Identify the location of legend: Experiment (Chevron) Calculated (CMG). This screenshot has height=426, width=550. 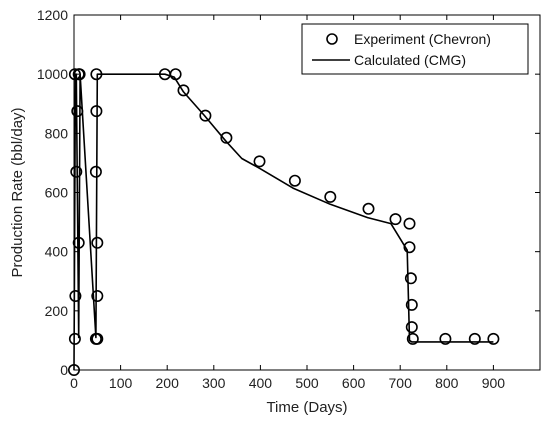
(415, 49).